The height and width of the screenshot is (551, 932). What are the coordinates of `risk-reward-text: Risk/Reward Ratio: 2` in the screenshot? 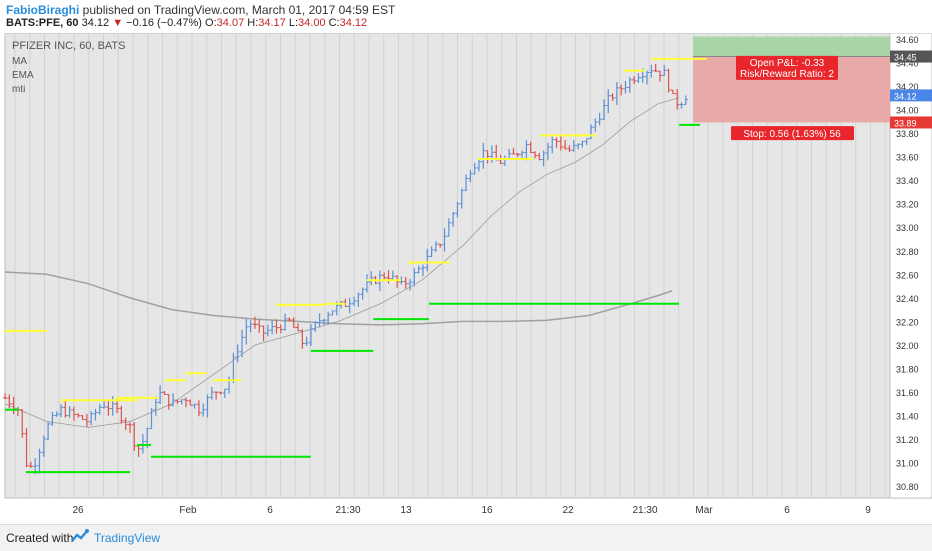 It's located at (787, 74).